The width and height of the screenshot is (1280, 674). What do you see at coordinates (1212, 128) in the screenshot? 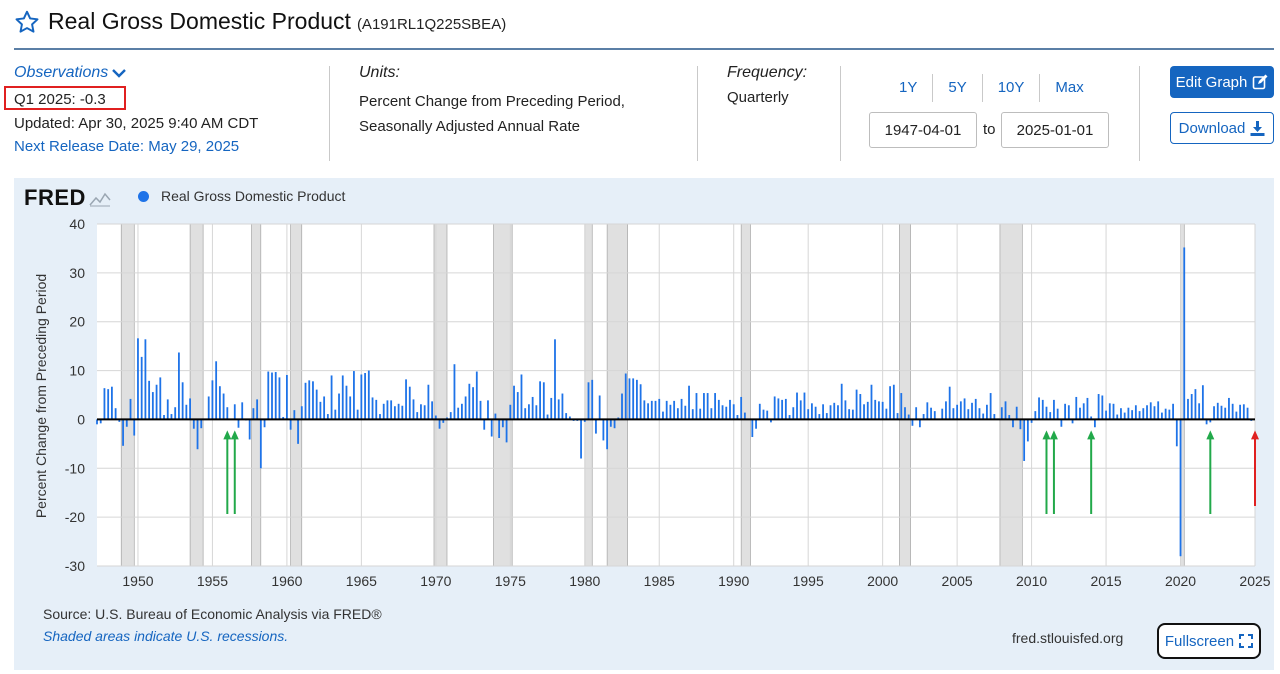
I see `download-label: Download` at bounding box center [1212, 128].